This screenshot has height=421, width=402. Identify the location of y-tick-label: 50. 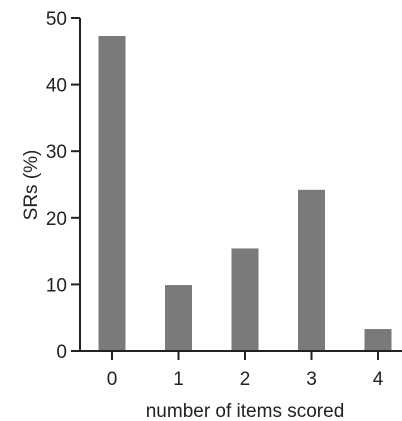
(56, 19).